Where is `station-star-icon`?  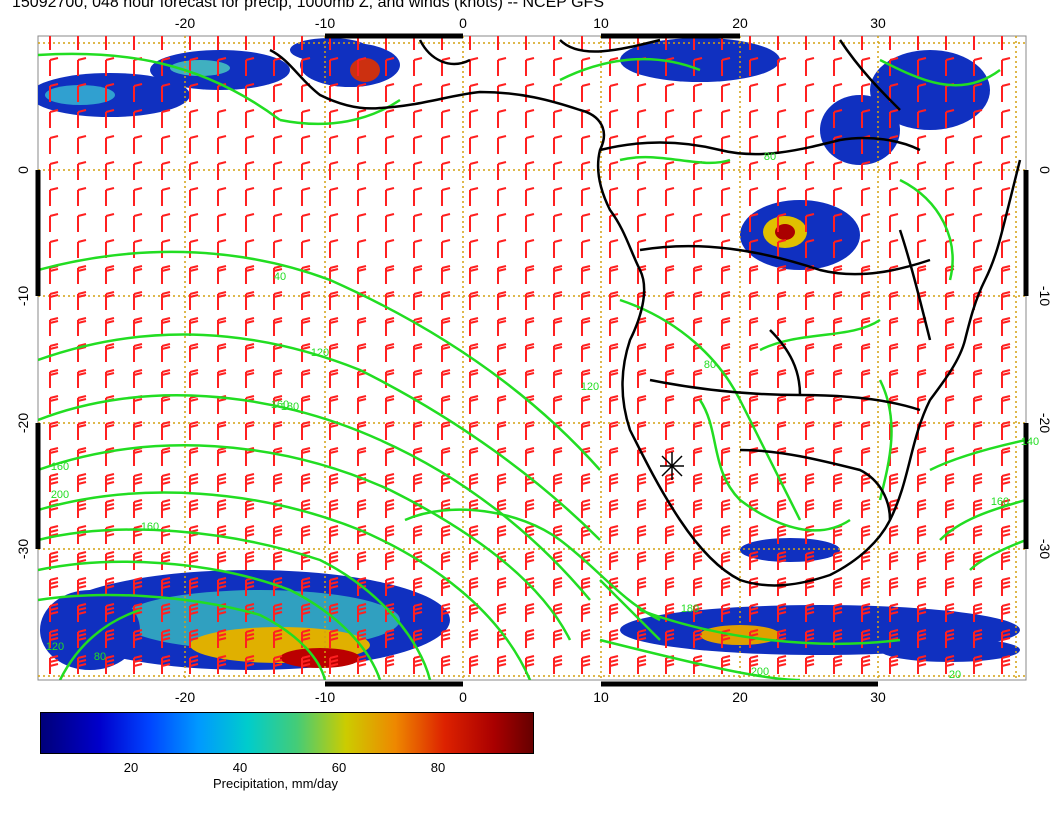
station-star-icon is located at coordinates (672, 466).